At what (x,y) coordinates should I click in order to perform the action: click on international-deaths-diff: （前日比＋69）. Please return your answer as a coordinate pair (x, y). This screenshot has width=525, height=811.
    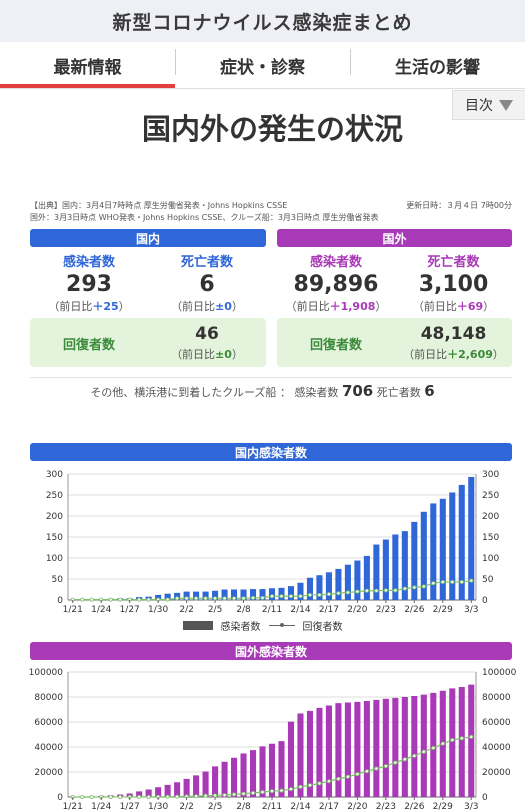
    Looking at the image, I should click on (453, 306).